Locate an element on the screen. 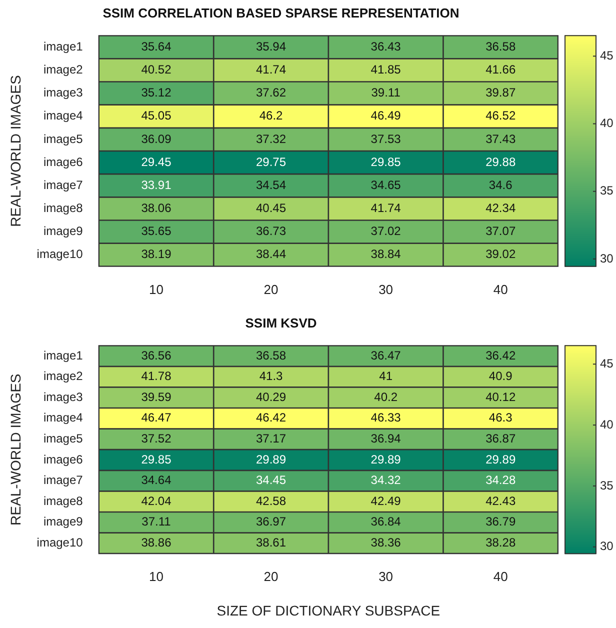 This screenshot has height=628, width=616. data-label: 38.86 is located at coordinates (156, 543).